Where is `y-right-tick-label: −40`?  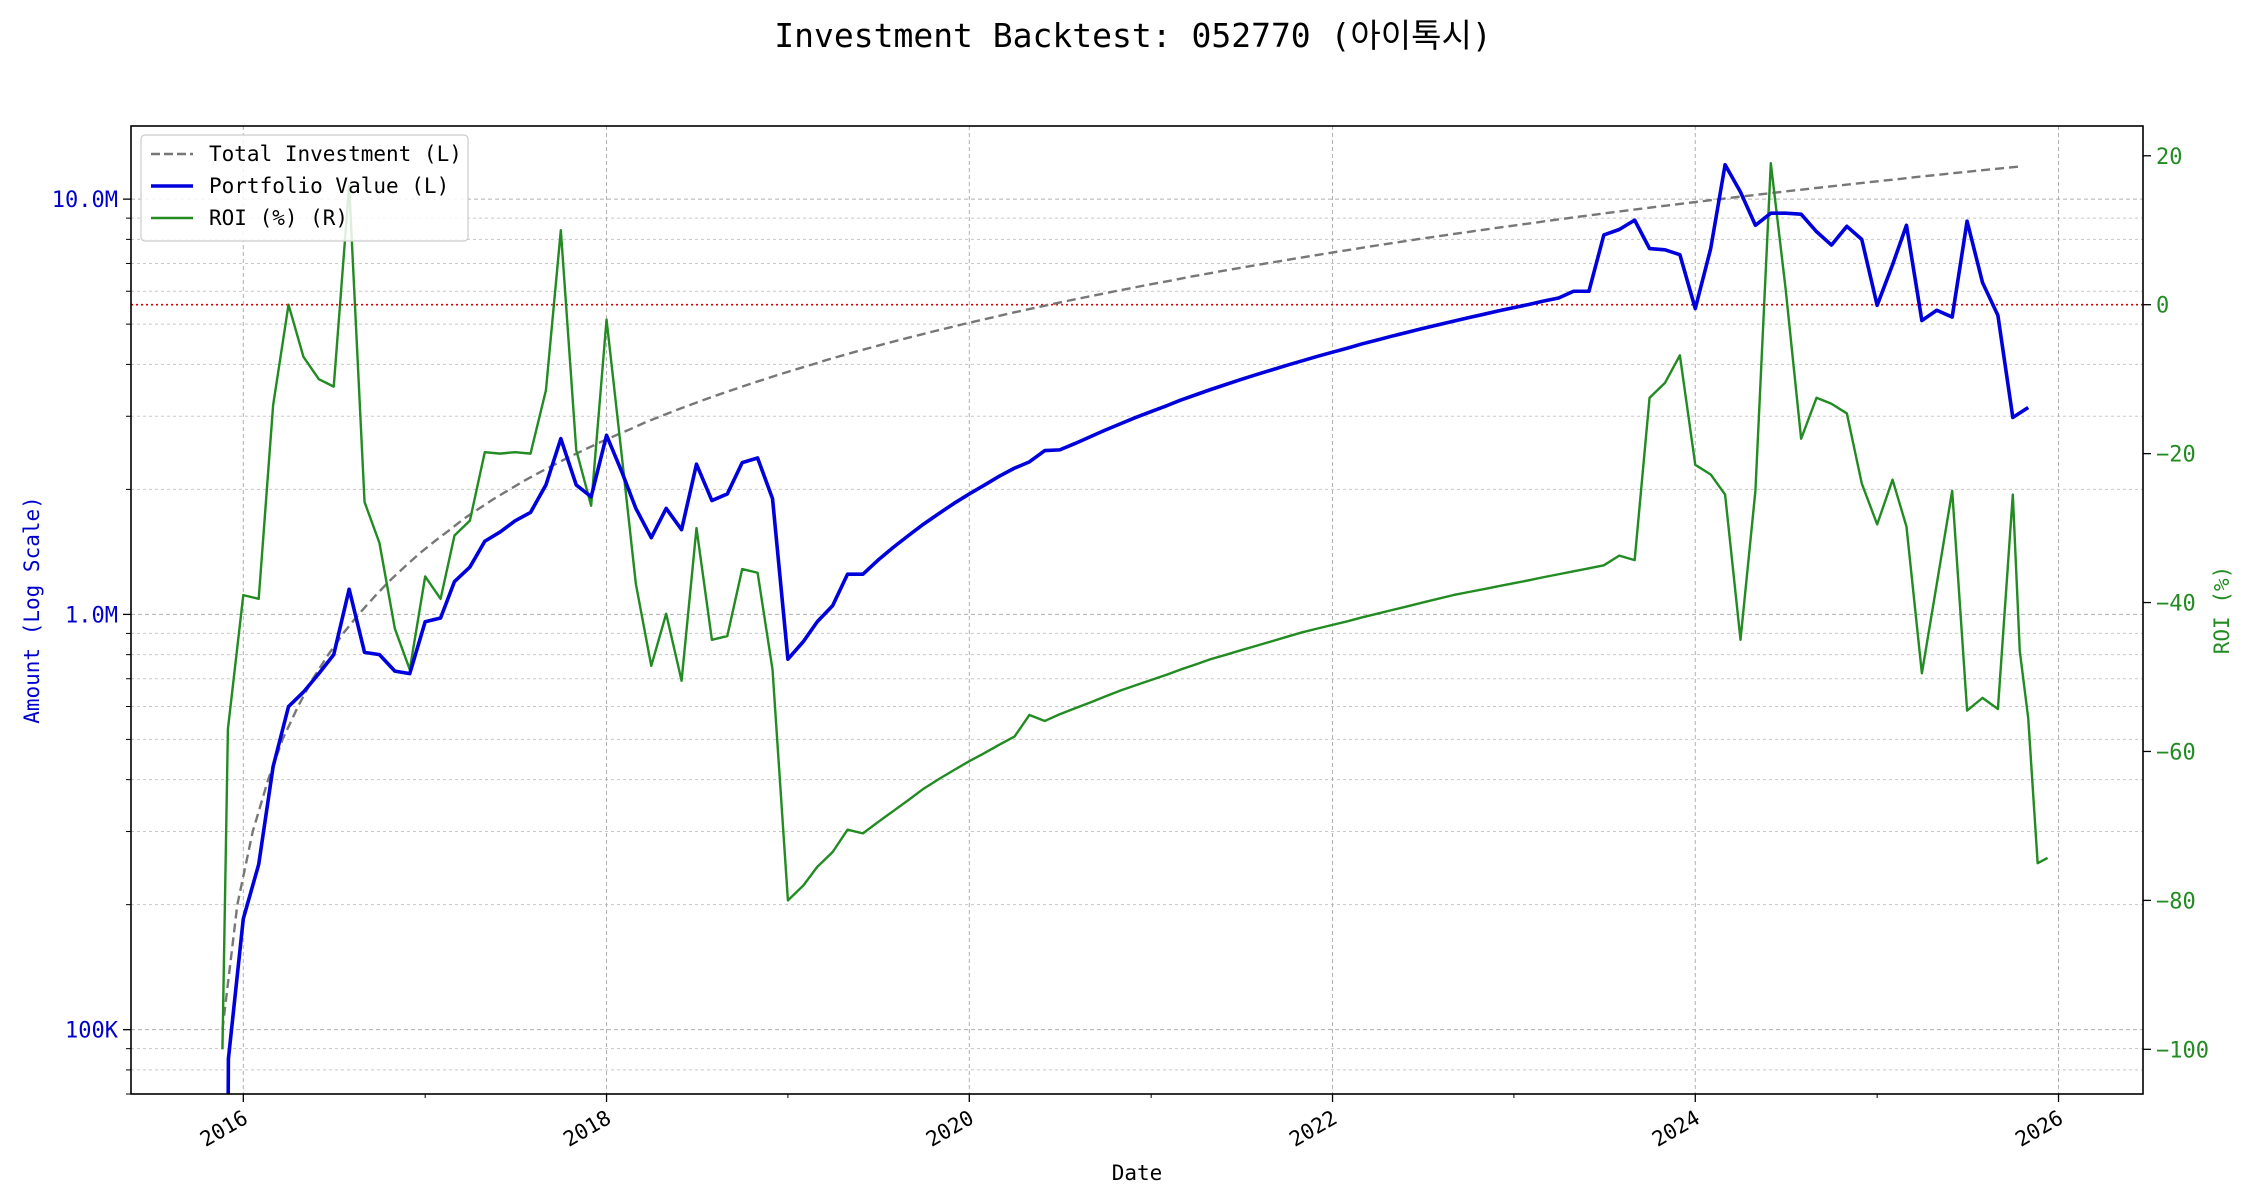
y-right-tick-label: −40 is located at coordinates (2176, 604).